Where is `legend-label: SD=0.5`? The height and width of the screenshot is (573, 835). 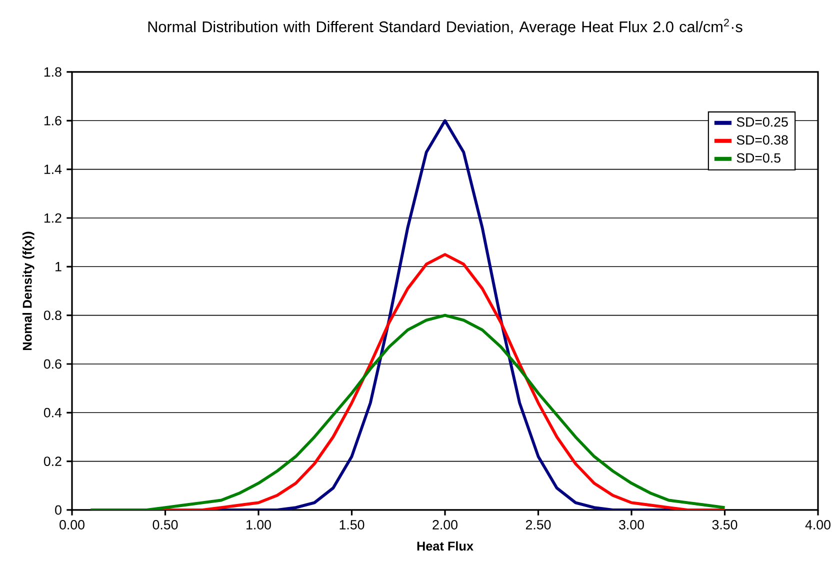
legend-label: SD=0.5 is located at coordinates (758, 158).